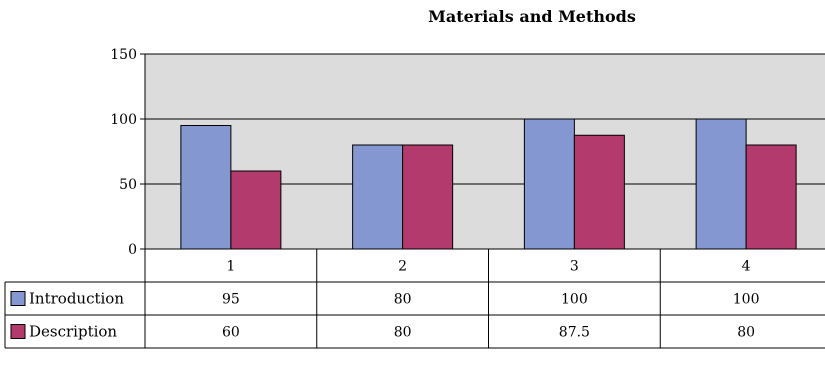  What do you see at coordinates (128, 185) in the screenshot?
I see `y-tick-label: 50` at bounding box center [128, 185].